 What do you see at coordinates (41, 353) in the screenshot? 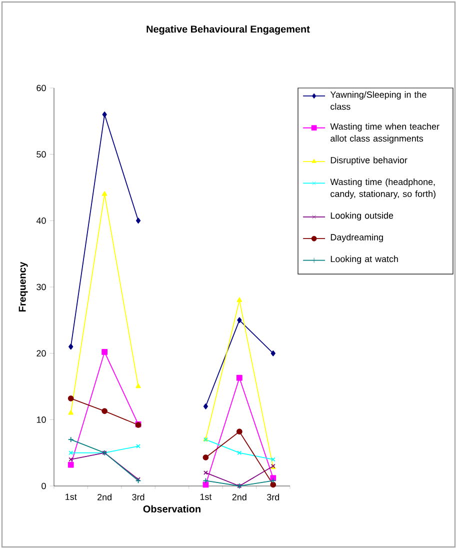
I see `y-tick-label: 20` at bounding box center [41, 353].